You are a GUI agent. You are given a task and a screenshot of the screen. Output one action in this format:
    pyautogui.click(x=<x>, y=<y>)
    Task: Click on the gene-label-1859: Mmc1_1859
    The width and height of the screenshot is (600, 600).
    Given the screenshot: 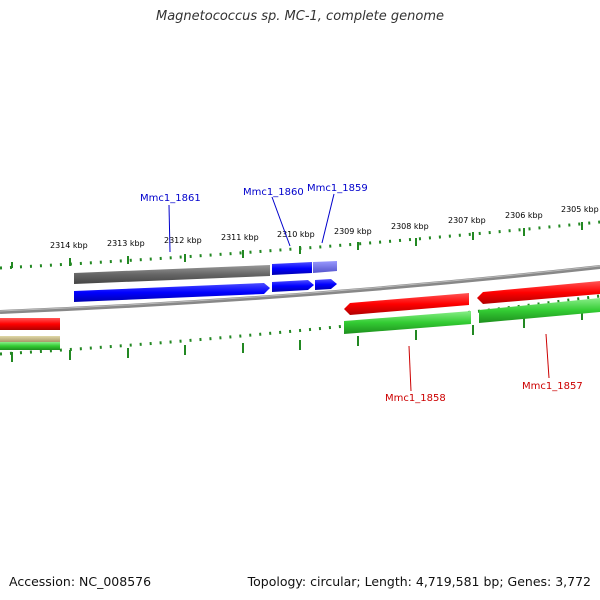 What is the action you would take?
    pyautogui.click(x=337, y=188)
    